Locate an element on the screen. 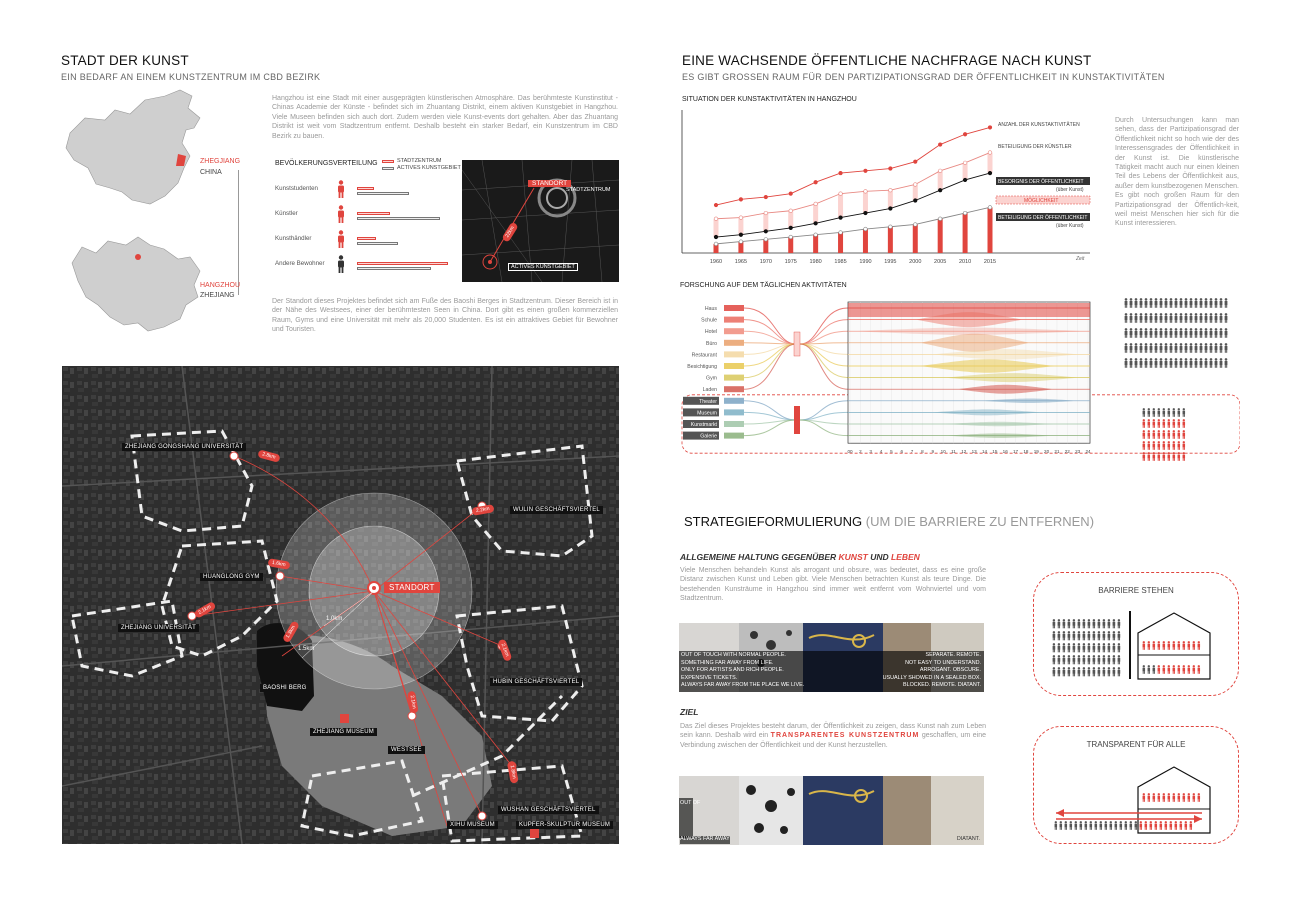 The height and width of the screenshot is (919, 1300). attitude-kunst: KUNST is located at coordinates (853, 557).